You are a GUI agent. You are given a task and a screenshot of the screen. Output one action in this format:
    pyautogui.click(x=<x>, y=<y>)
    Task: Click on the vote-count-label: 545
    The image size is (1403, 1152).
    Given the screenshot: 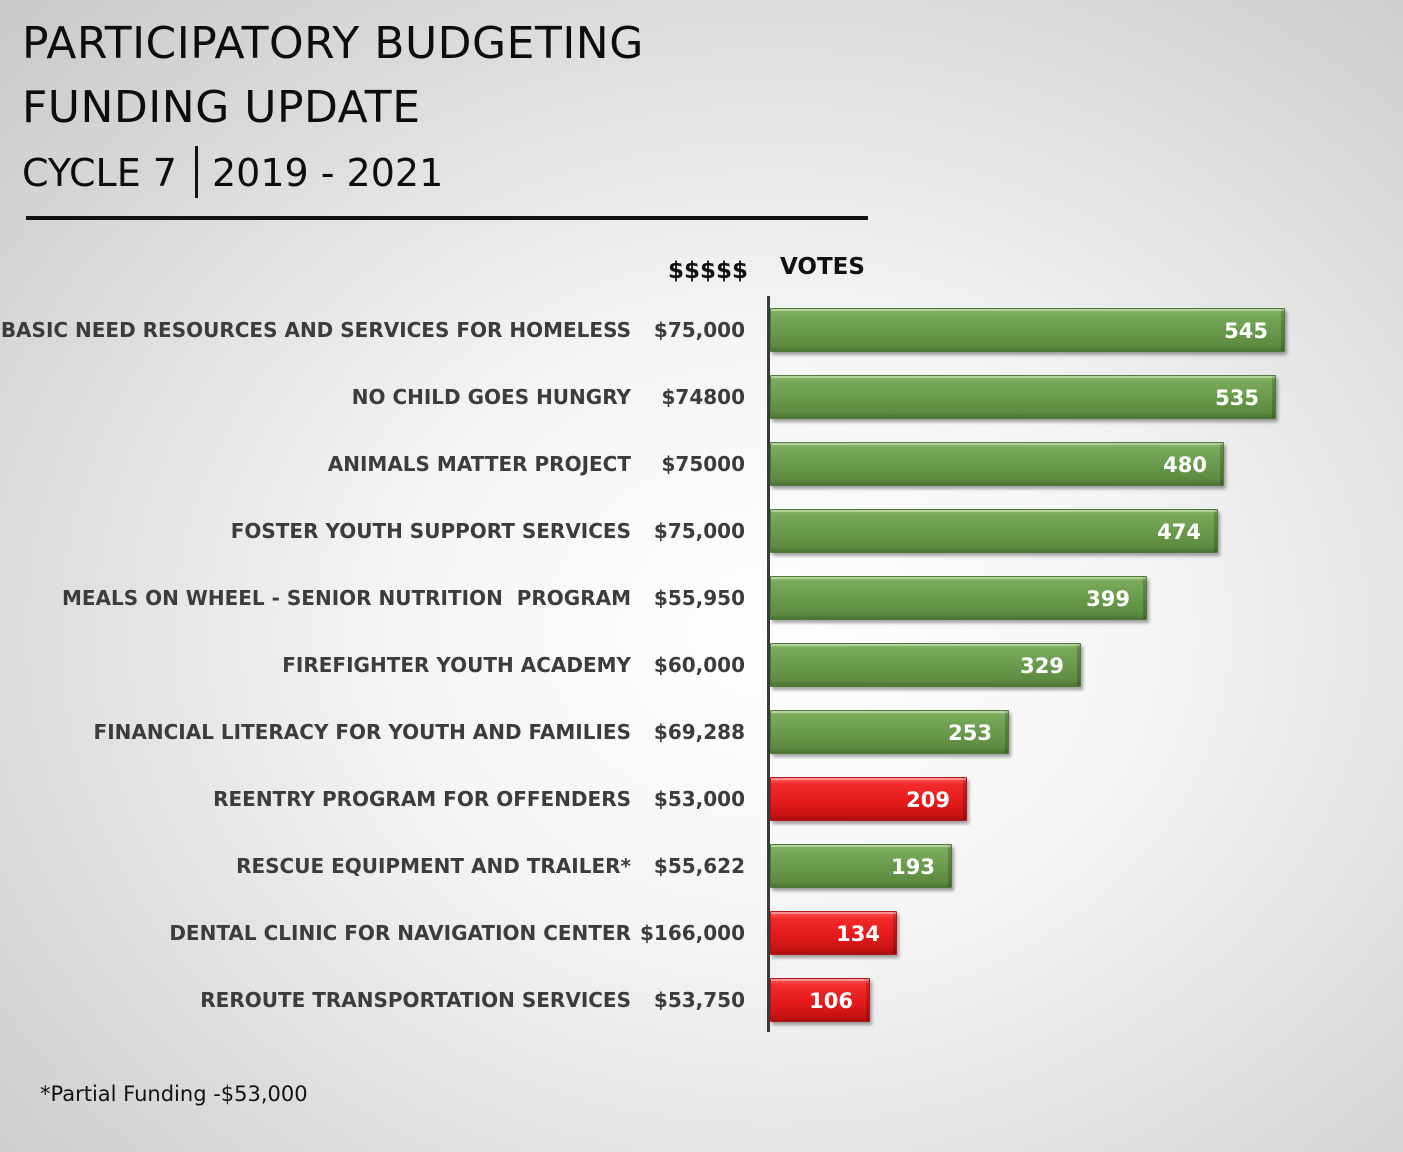 What is the action you would take?
    pyautogui.click(x=1246, y=331)
    